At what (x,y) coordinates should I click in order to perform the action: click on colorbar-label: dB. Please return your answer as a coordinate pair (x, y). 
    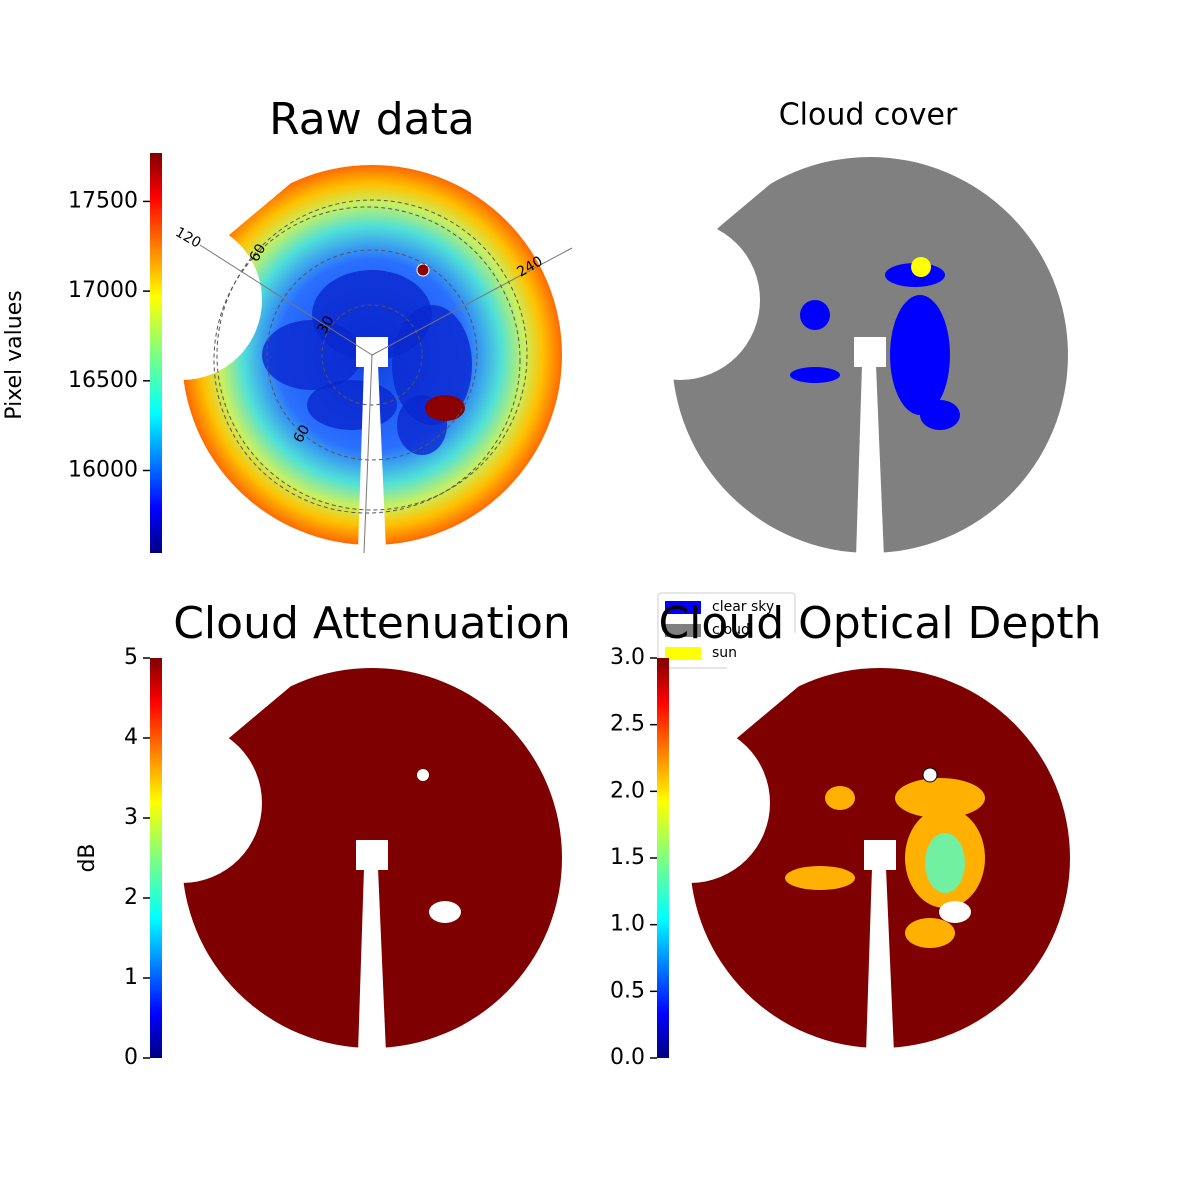
    Looking at the image, I should click on (87, 857).